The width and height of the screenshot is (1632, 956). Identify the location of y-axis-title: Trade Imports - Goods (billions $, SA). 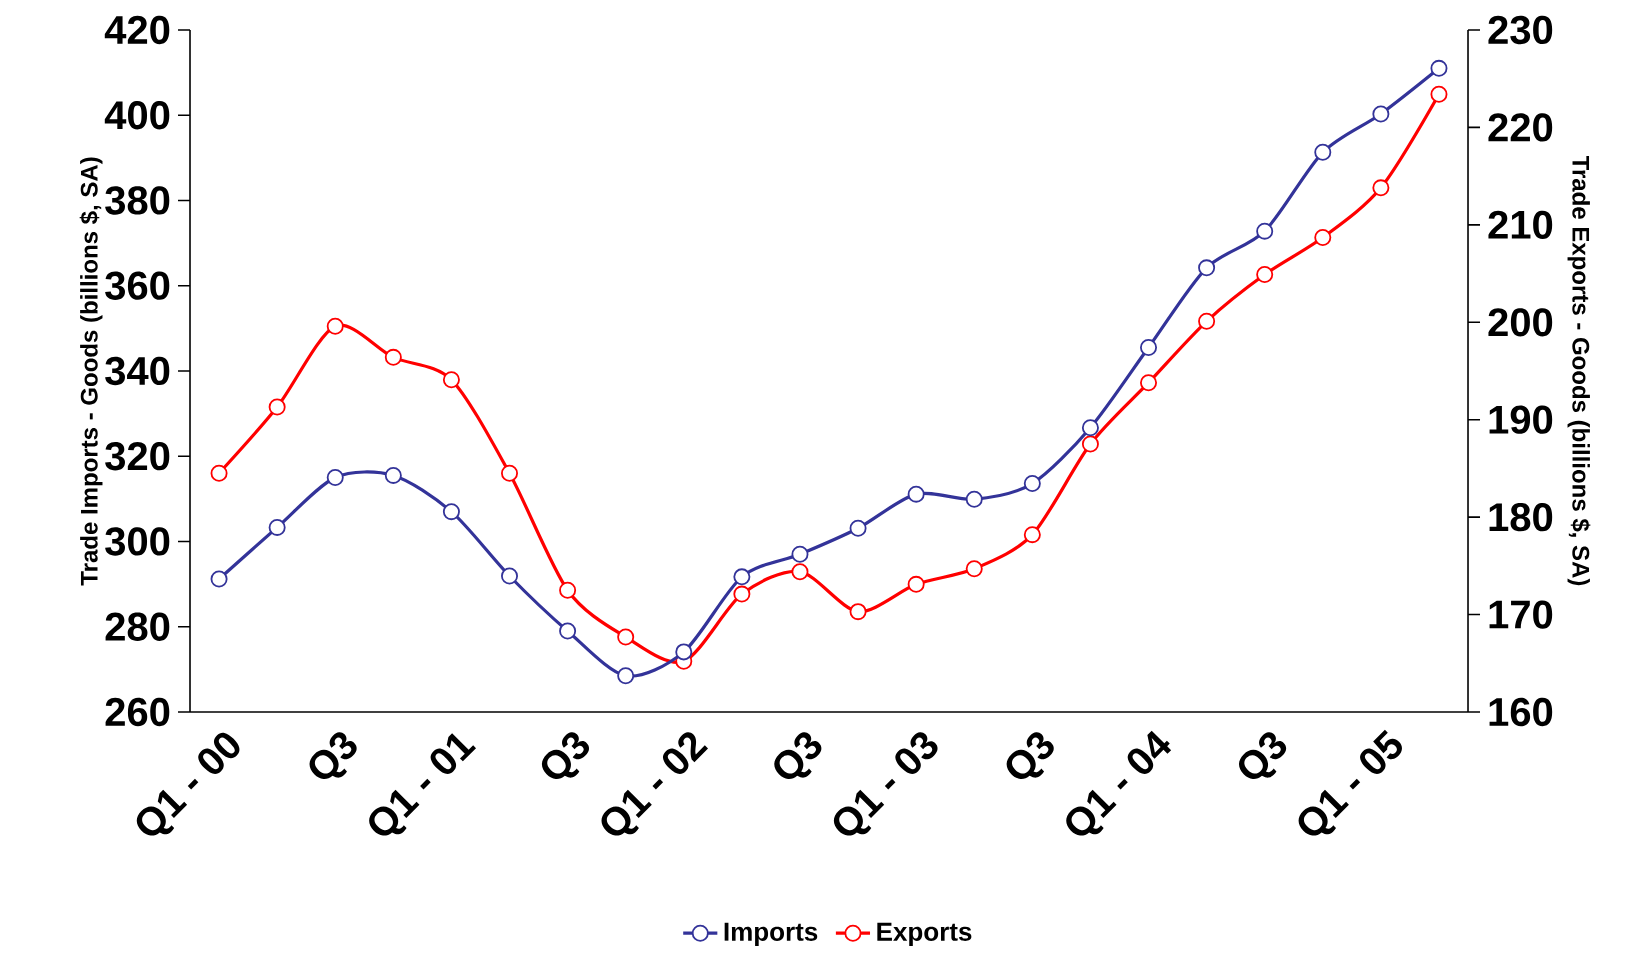
(91, 371).